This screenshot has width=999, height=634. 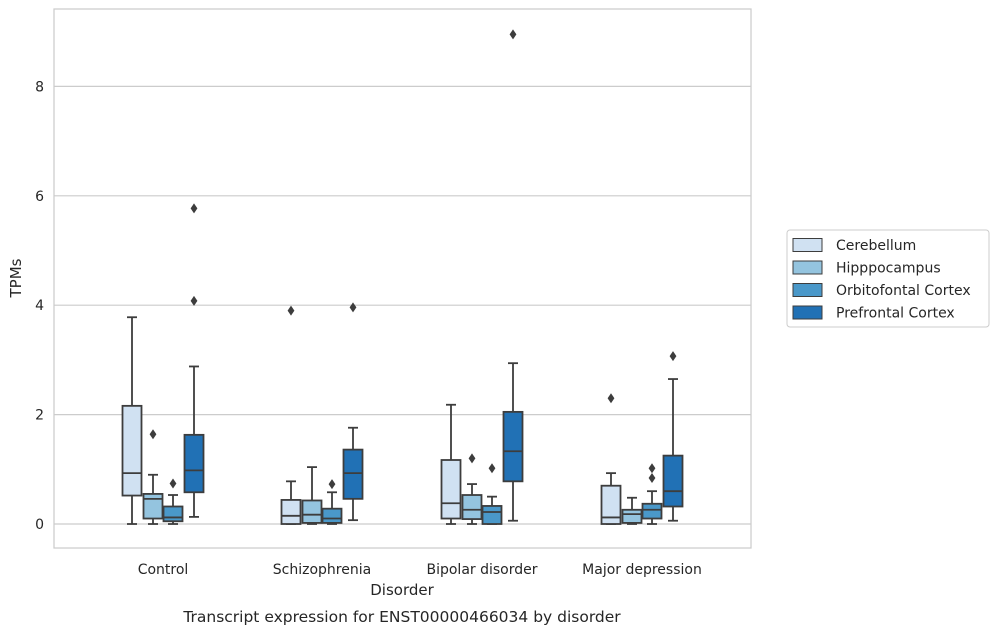 I want to click on x-axis-title: Disorder, so click(x=402, y=590).